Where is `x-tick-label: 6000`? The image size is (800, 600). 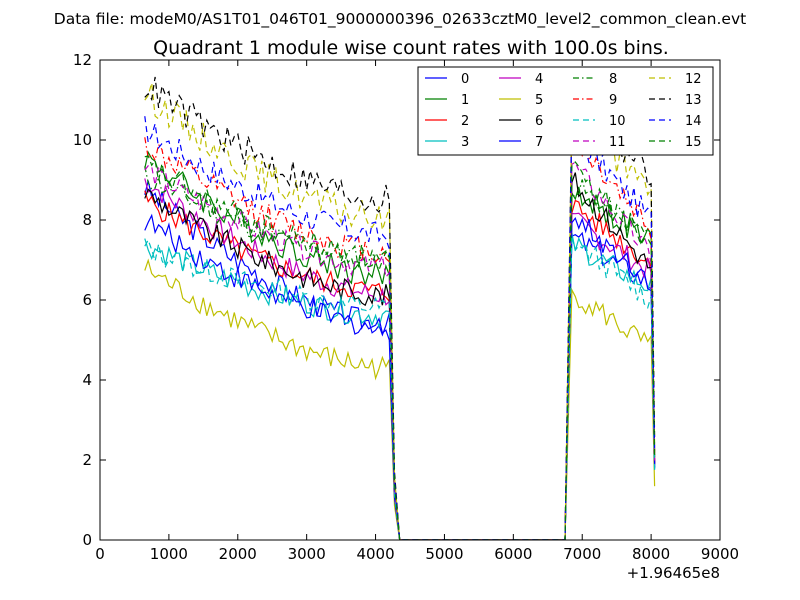 x-tick-label: 6000 is located at coordinates (513, 554).